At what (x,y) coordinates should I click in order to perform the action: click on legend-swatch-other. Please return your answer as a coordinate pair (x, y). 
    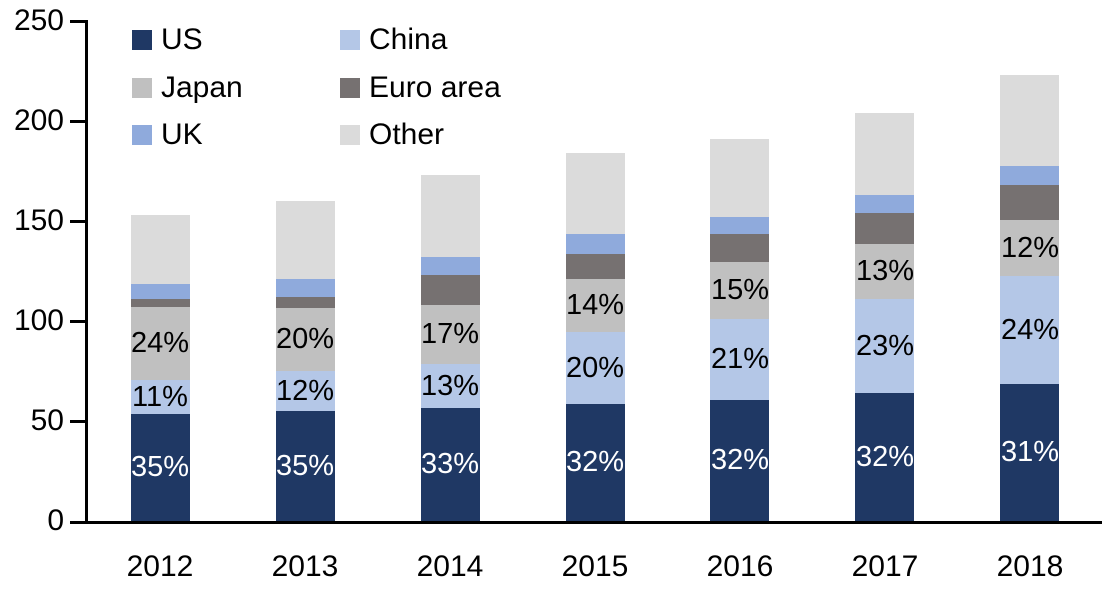
    Looking at the image, I should click on (350, 135).